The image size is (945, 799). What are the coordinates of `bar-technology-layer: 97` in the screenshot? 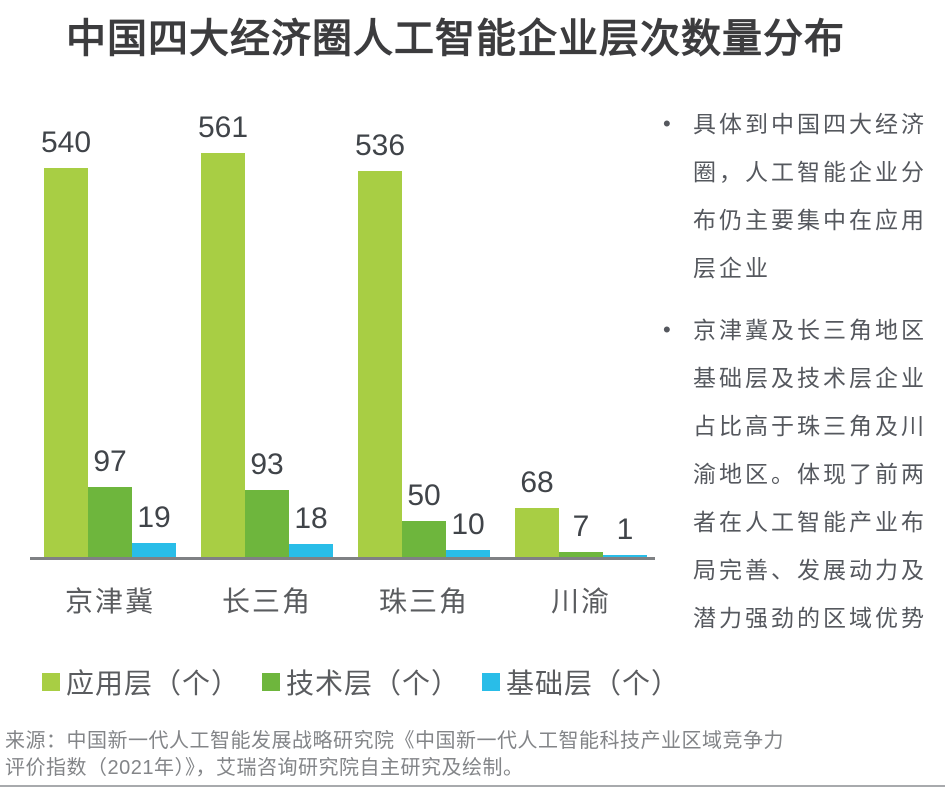 It's located at (110, 501).